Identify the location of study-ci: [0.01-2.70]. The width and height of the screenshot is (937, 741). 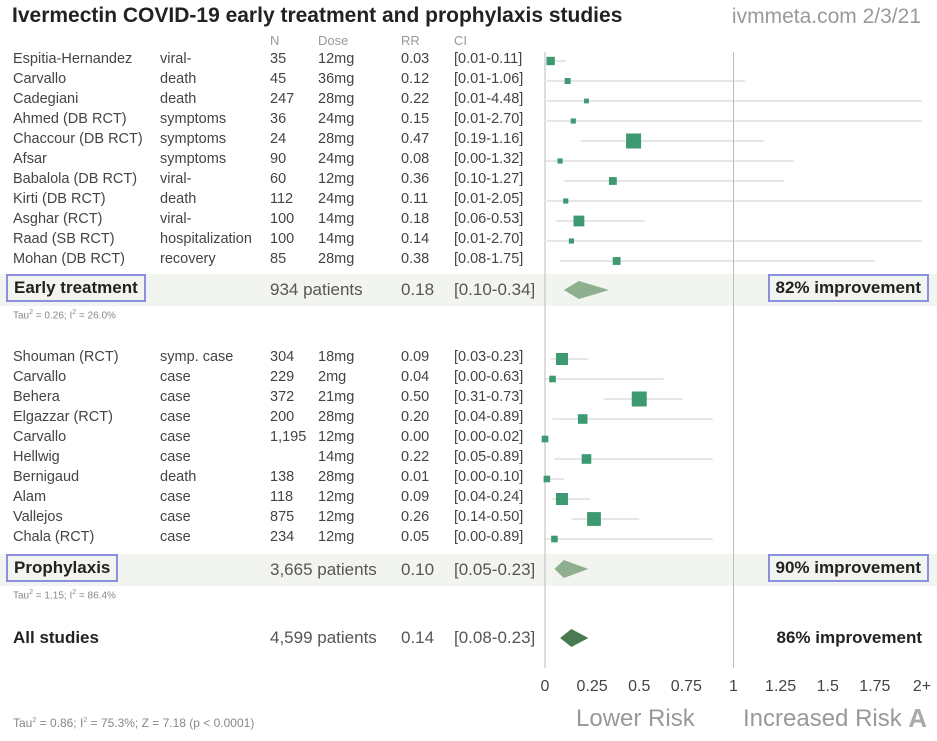
(489, 119).